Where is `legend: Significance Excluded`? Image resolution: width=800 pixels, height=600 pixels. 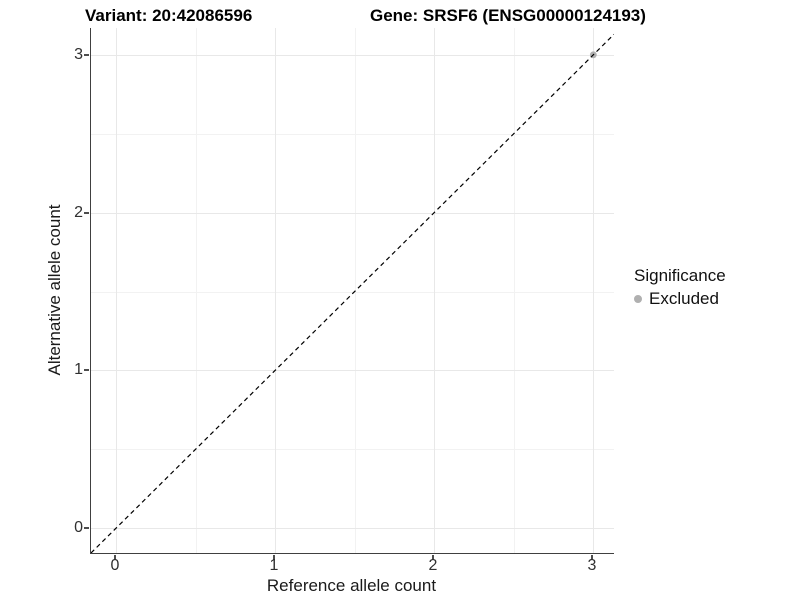
legend: Significance Excluded is located at coordinates (680, 287).